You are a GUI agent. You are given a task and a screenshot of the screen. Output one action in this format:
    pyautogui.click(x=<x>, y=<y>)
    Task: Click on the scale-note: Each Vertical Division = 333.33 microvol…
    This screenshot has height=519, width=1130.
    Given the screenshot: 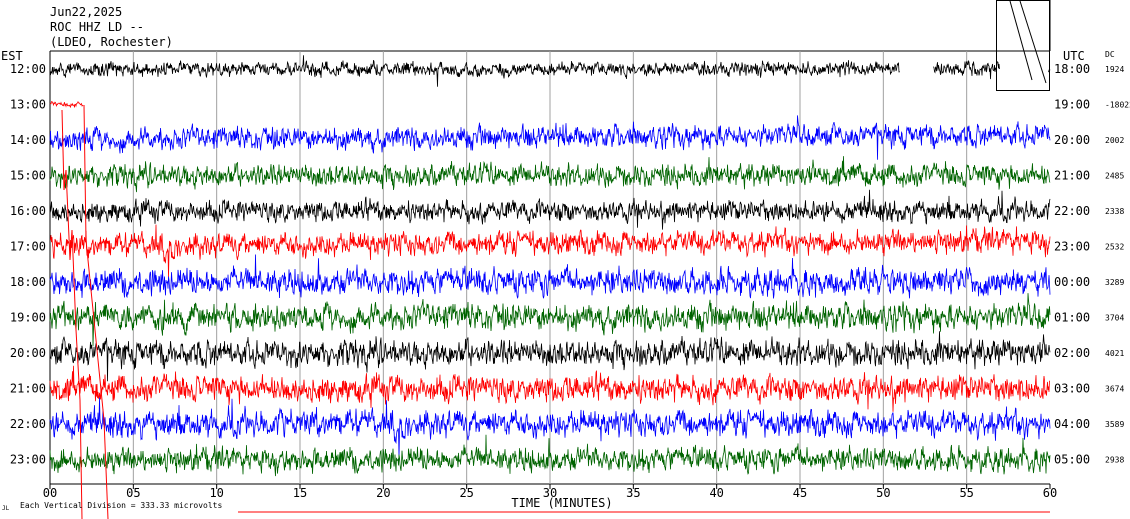 What is the action you would take?
    pyautogui.click(x=121, y=505)
    